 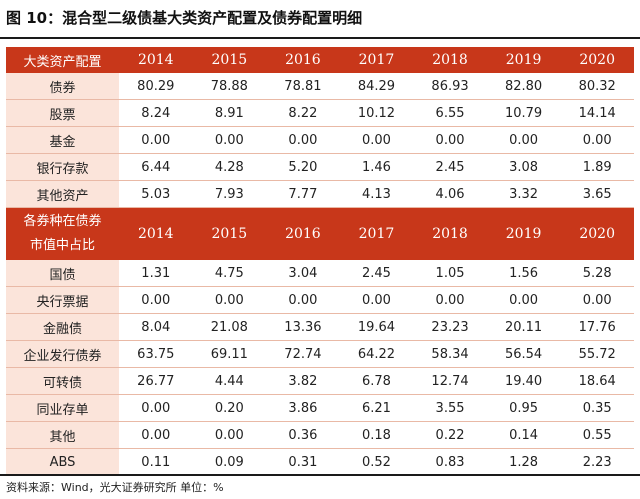 What do you see at coordinates (62, 300) in the screenshot?
I see `row-label: 央行票据` at bounding box center [62, 300].